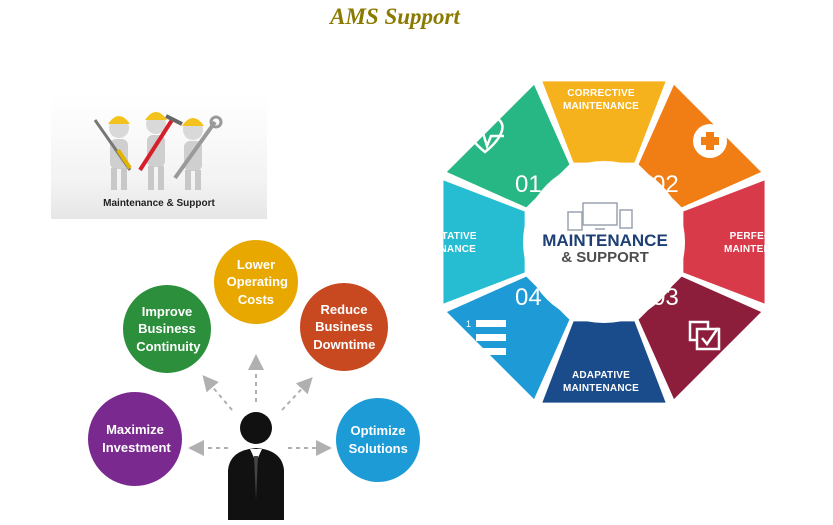  What do you see at coordinates (438, 243) in the screenshot?
I see `segment-label-preventative: PREVENTATIVE MAINTENANCE` at bounding box center [438, 243].